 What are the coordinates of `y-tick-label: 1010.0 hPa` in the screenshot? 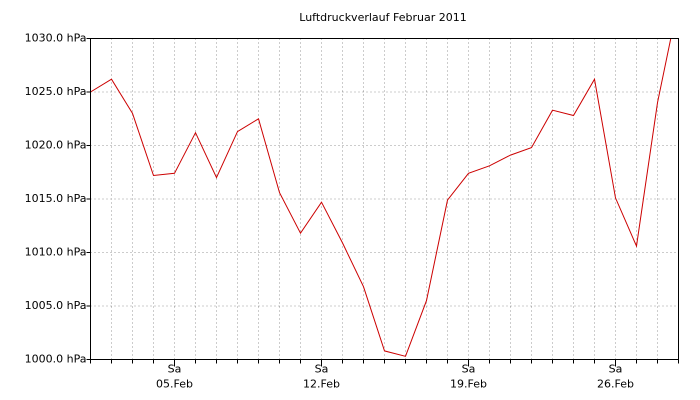 It's located at (56, 252).